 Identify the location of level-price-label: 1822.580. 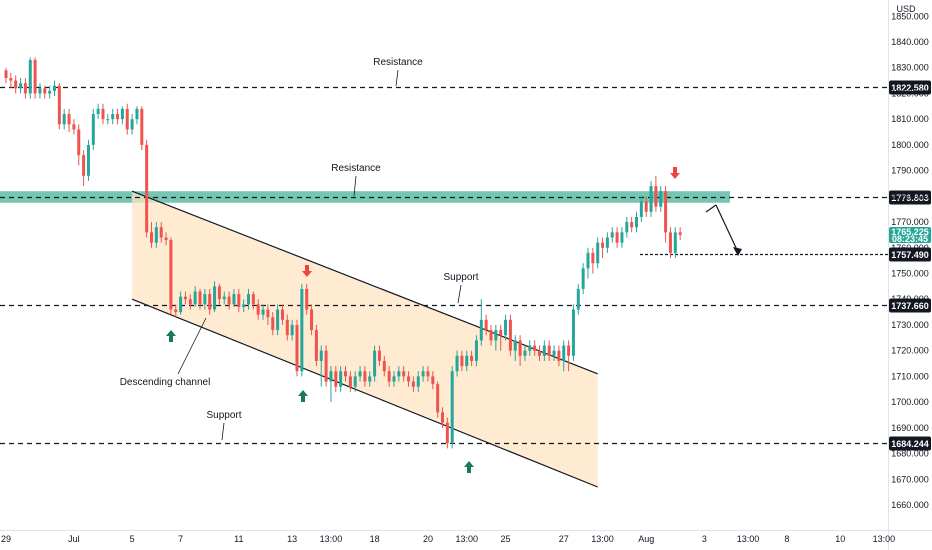
(910, 88).